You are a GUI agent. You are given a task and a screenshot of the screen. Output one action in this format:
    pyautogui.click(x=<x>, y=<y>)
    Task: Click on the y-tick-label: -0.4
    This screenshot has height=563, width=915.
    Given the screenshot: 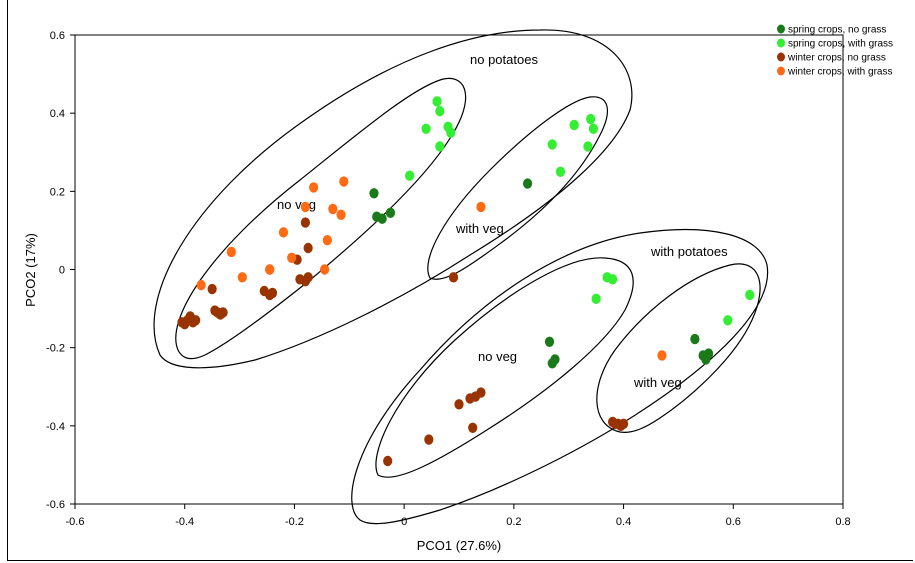 What is the action you would take?
    pyautogui.click(x=55, y=427)
    